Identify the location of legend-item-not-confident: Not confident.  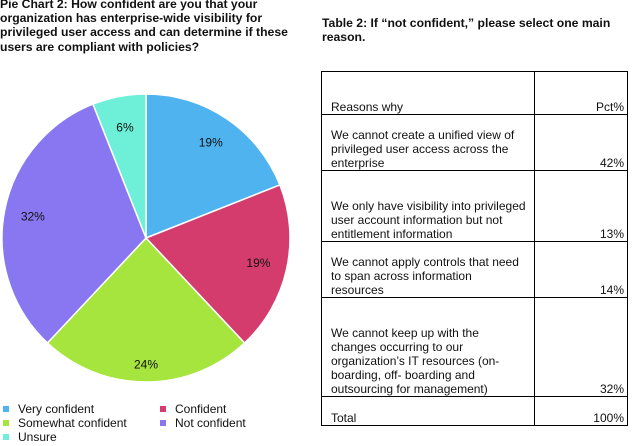
(201, 423).